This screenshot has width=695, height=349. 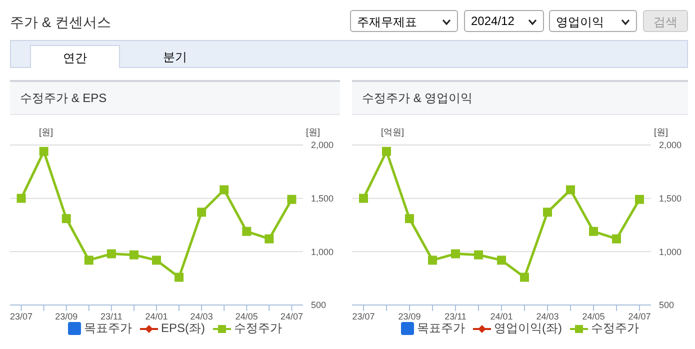 What do you see at coordinates (392, 132) in the screenshot?
I see `y-axis-title: [억원]` at bounding box center [392, 132].